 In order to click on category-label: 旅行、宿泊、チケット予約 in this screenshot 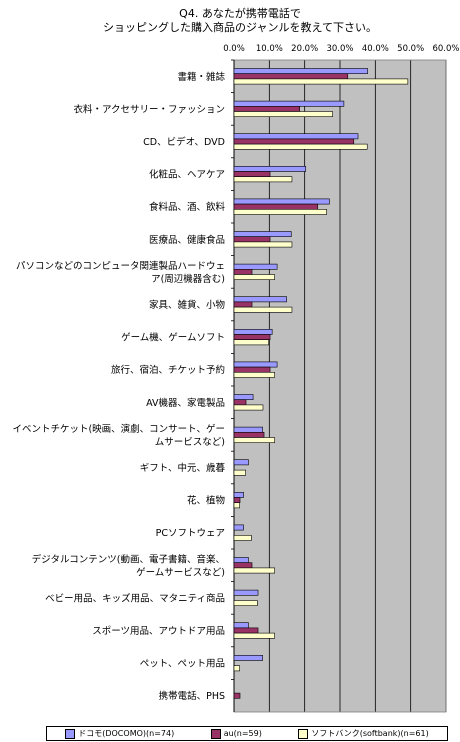, I will do `click(168, 370)`.